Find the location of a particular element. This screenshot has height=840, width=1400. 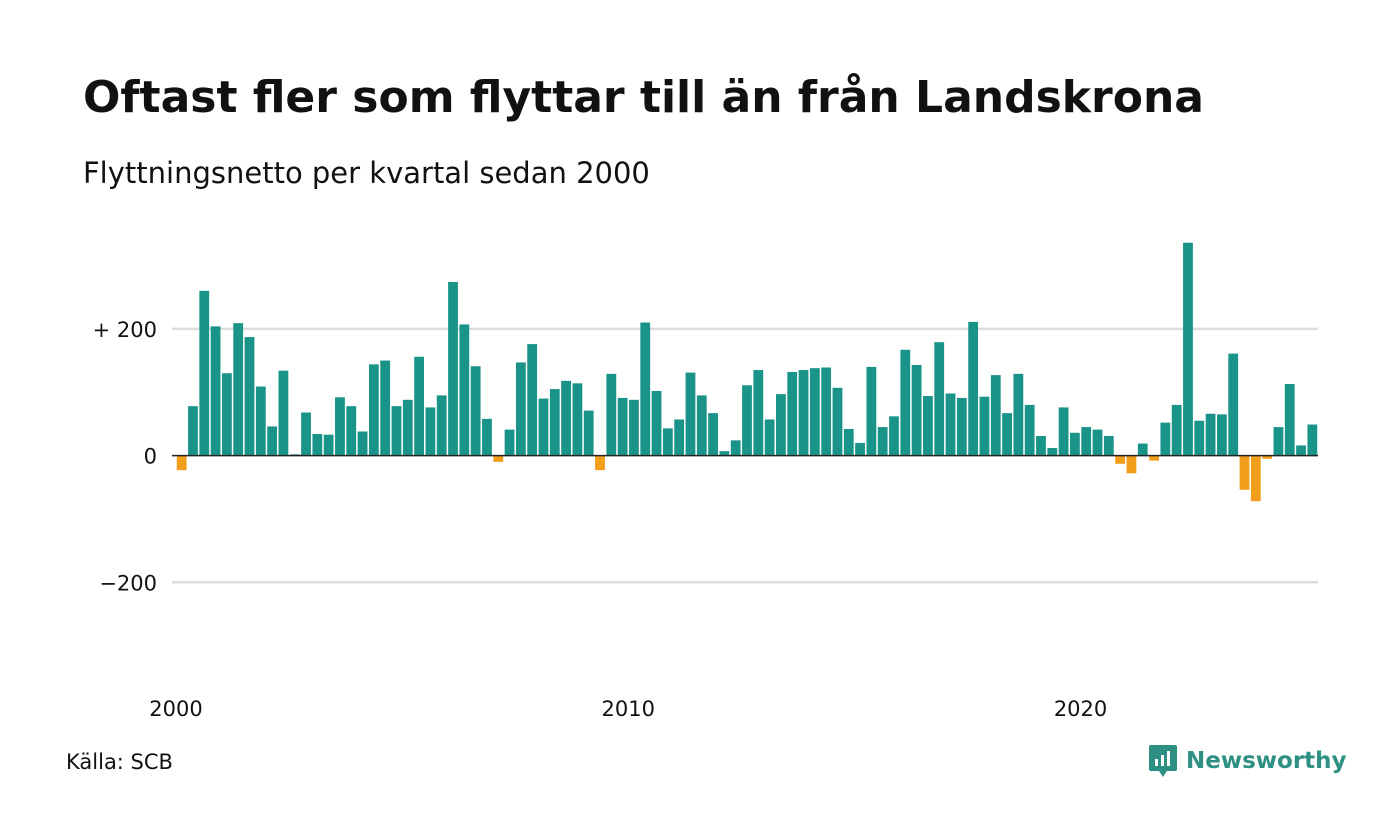

source-label: Källa: SCB is located at coordinates (119, 762).